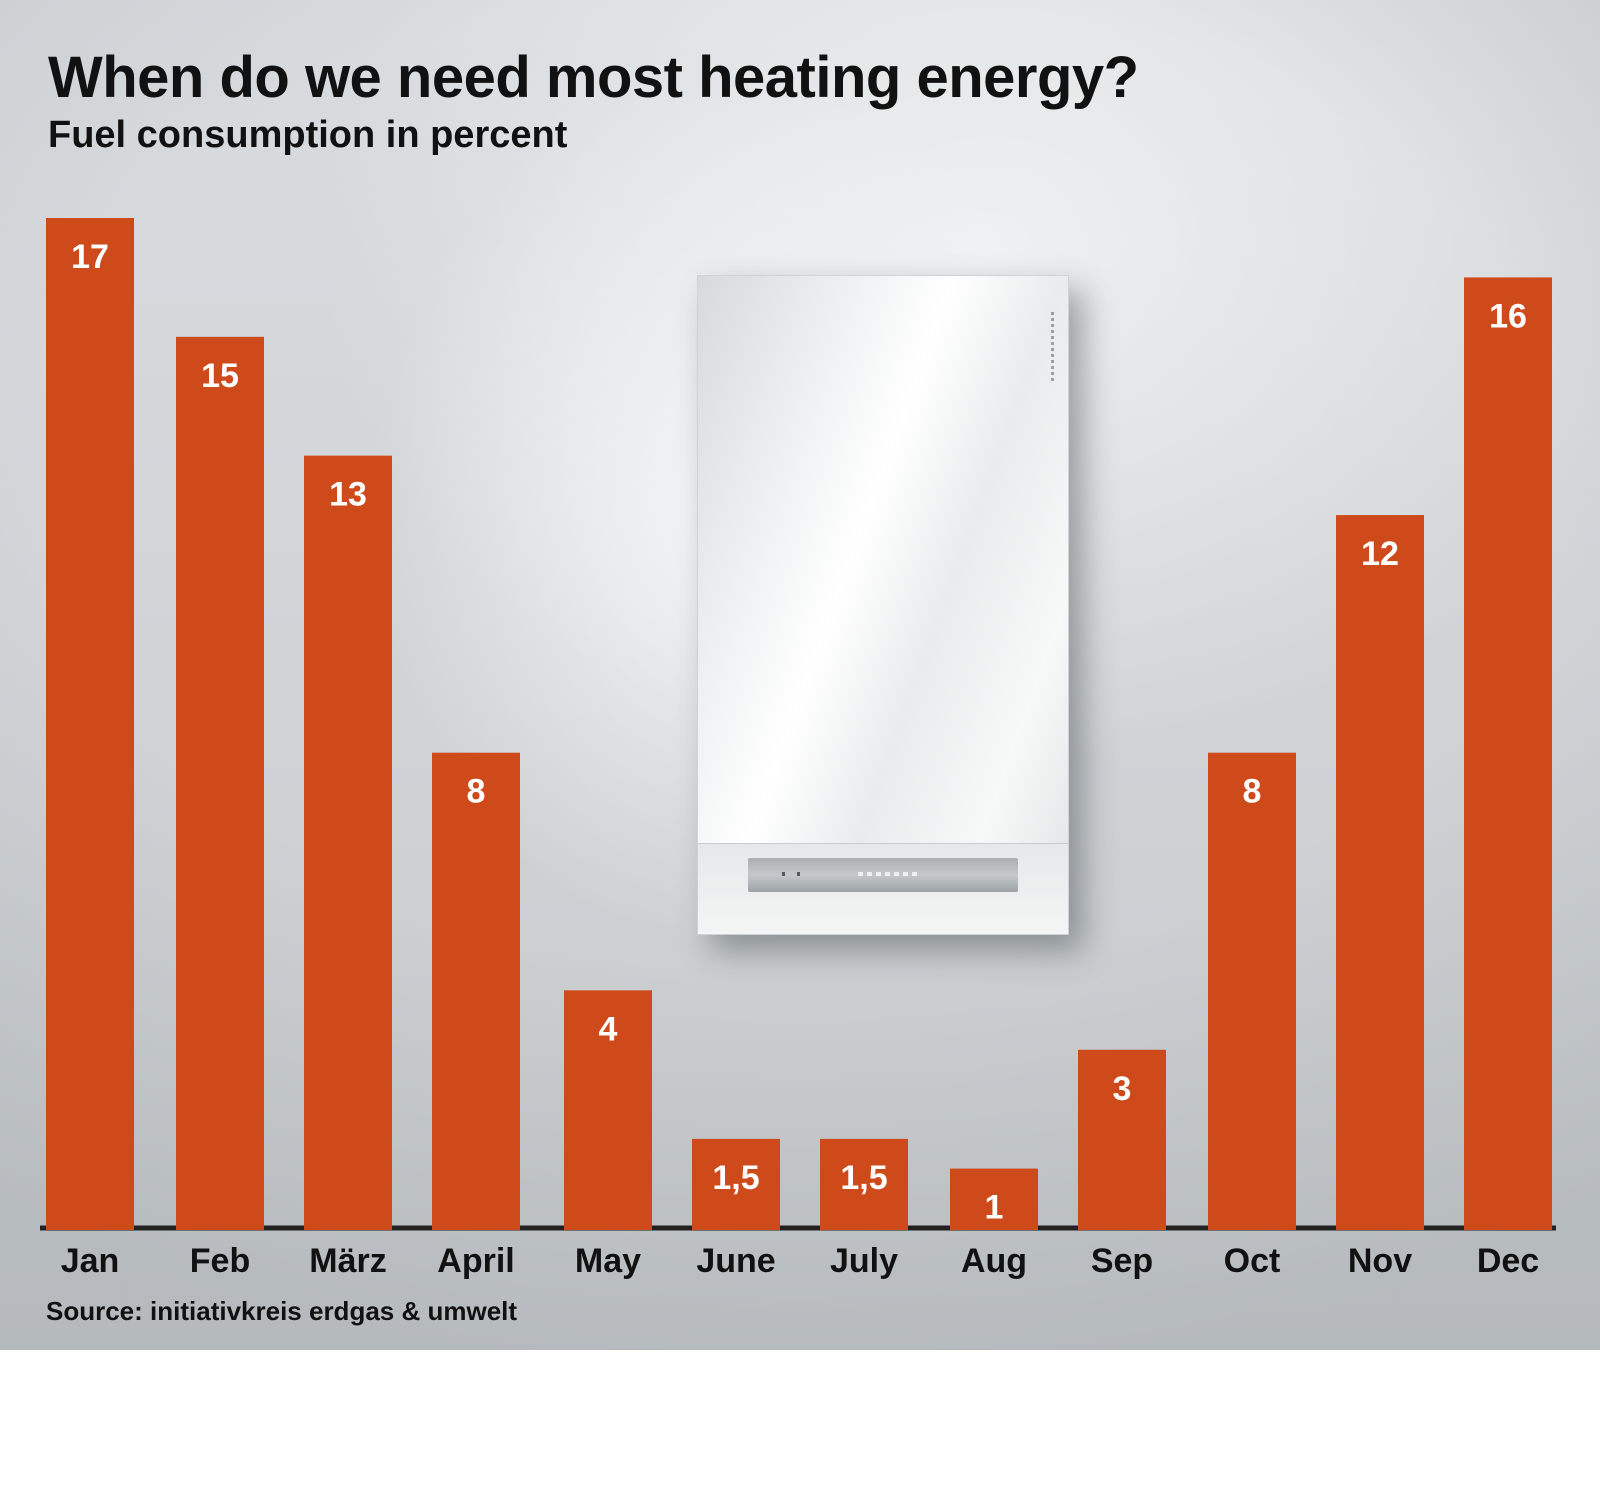  Describe the element at coordinates (994, 1208) in the screenshot. I see `value-label: 1` at that location.